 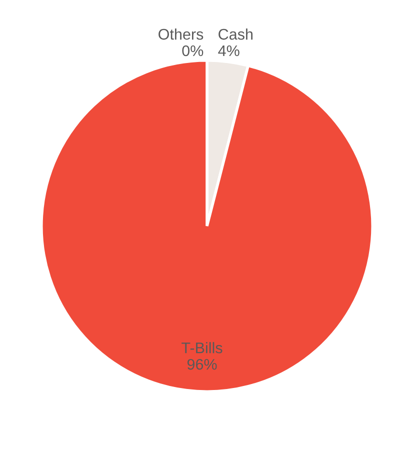 I want to click on slice-label: Cash, so click(x=235, y=34).